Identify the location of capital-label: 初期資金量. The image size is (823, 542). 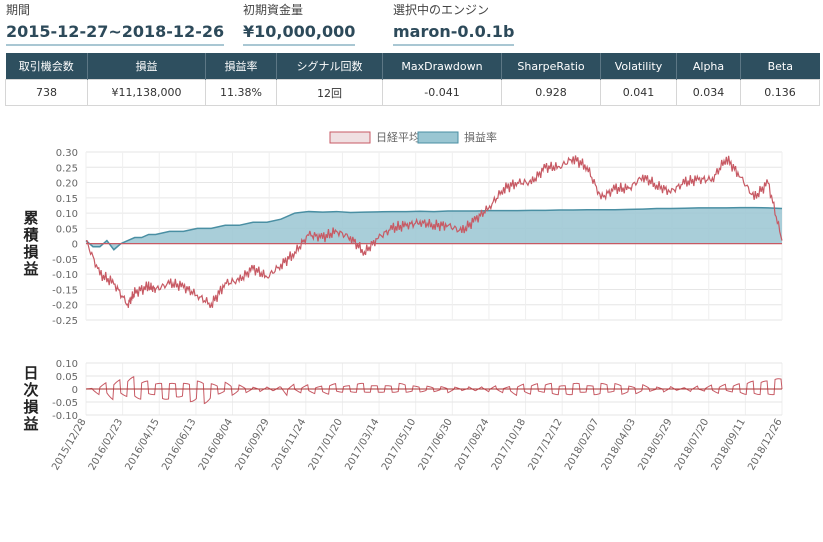
(273, 10).